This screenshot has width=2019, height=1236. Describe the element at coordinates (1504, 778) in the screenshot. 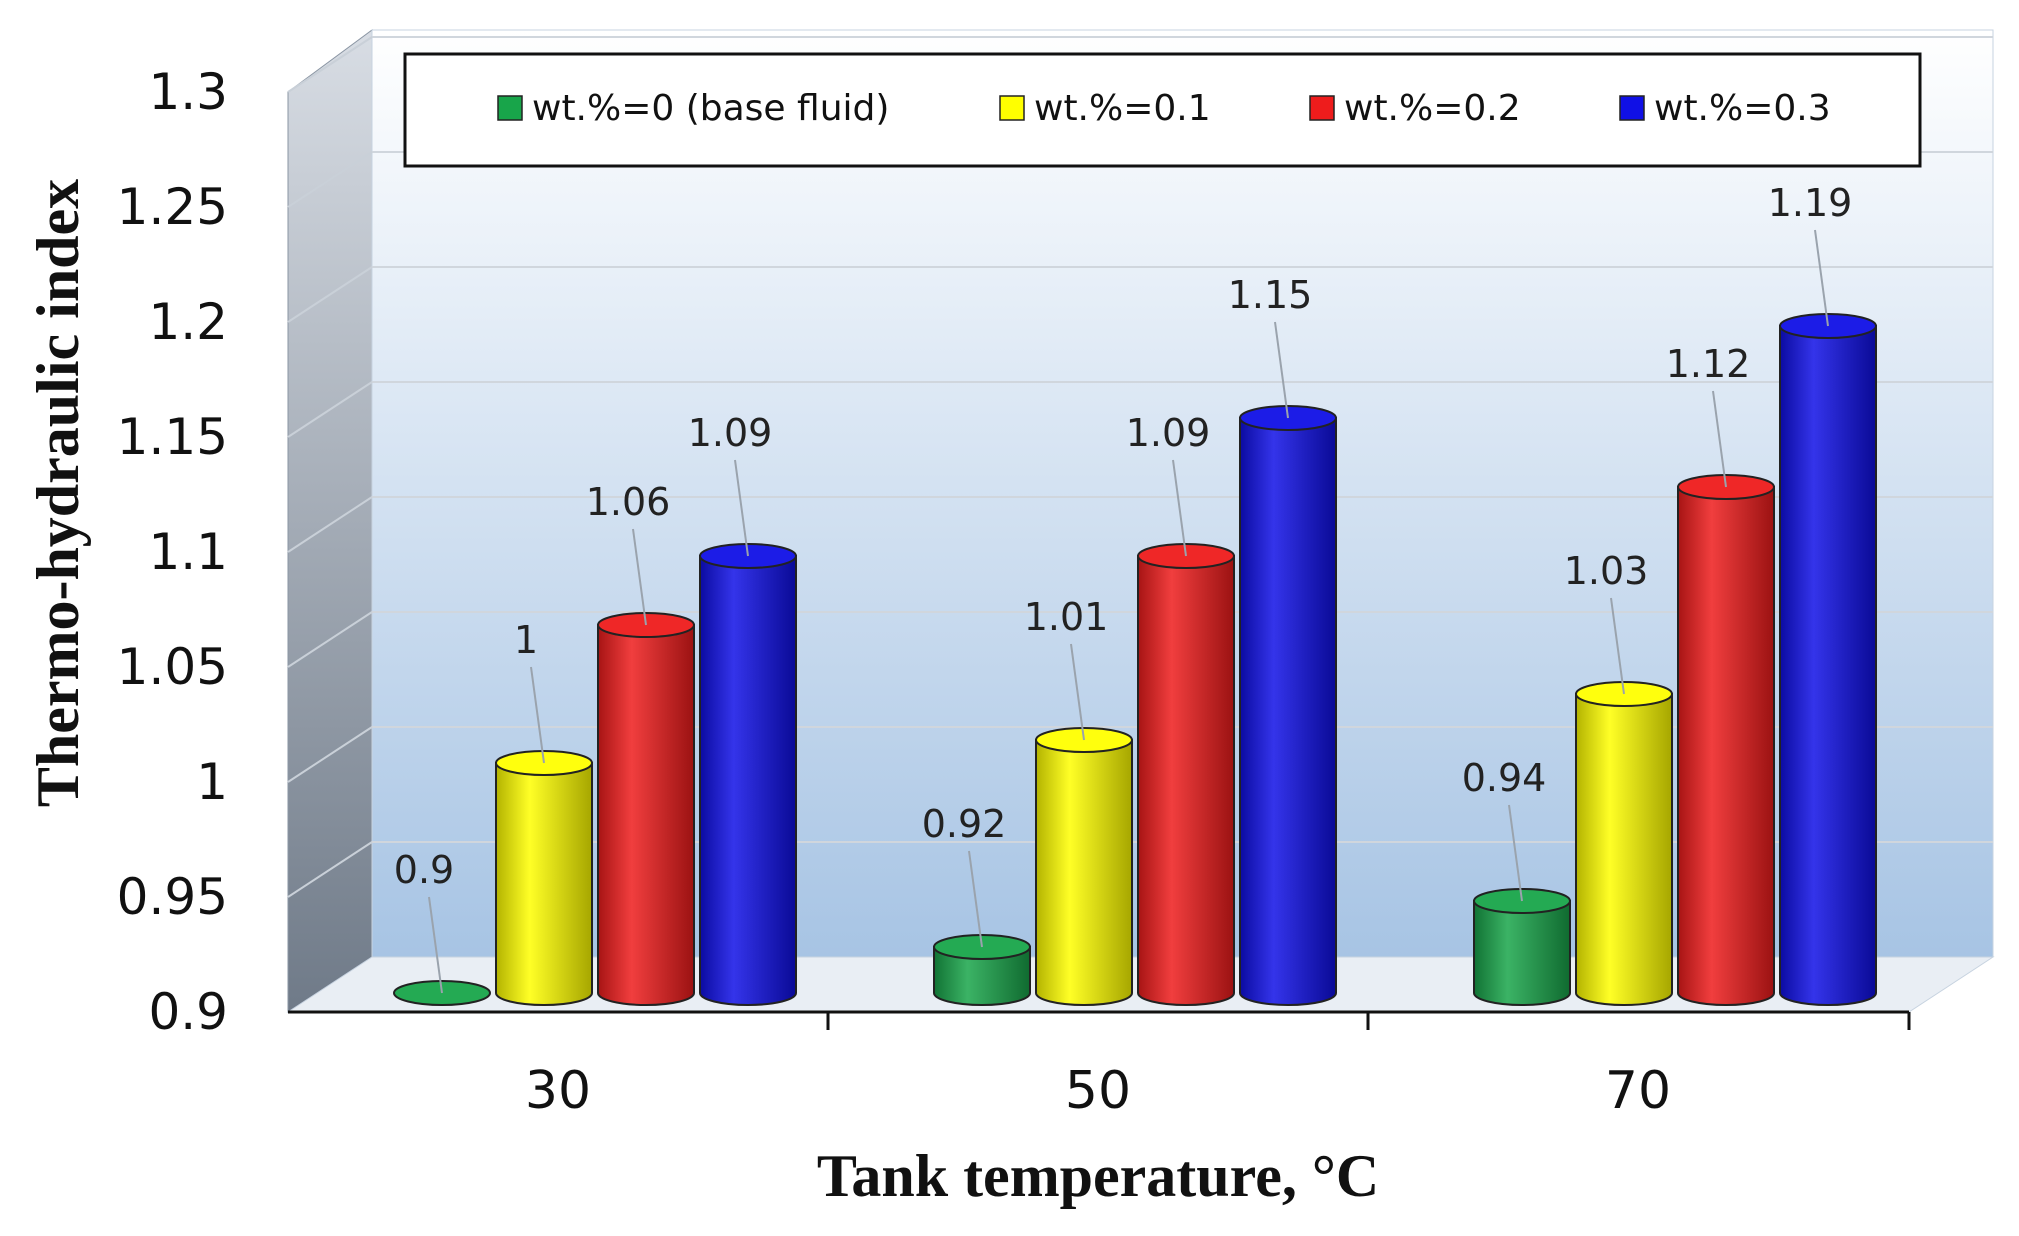

I see `data-label: 0.94` at that location.